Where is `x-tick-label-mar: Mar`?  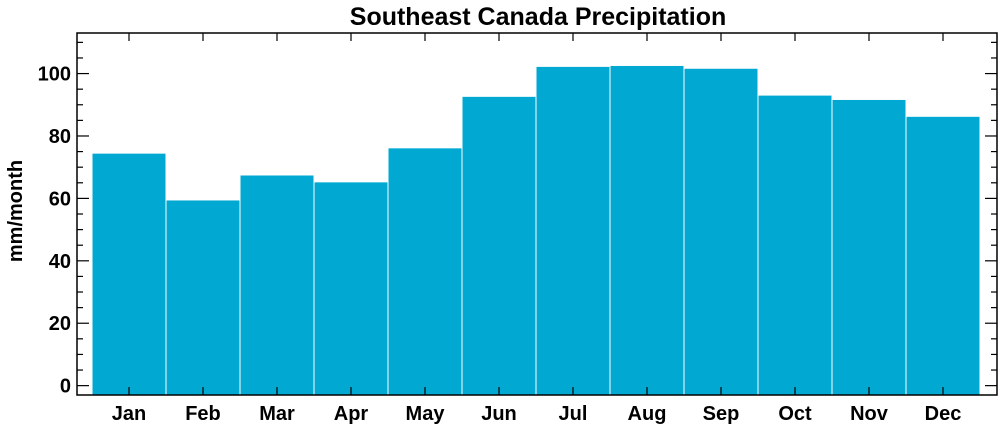
x-tick-label-mar: Mar is located at coordinates (277, 414).